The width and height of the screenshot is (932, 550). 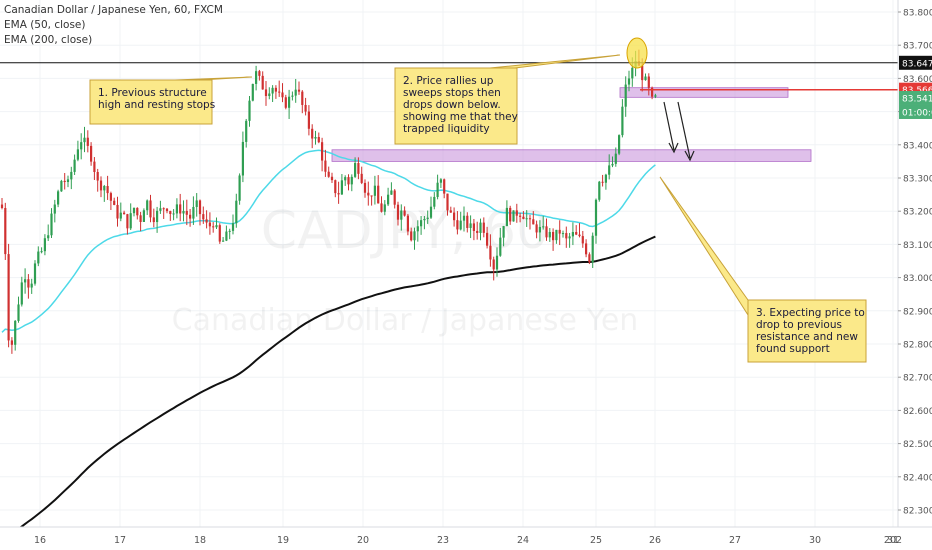 I want to click on price-tick-label: 82.600, so click(x=917, y=412).